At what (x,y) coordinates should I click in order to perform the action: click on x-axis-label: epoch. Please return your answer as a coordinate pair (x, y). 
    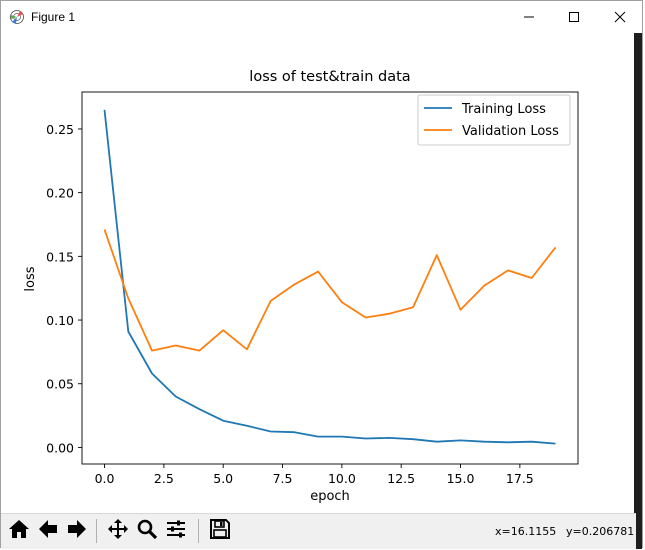
    Looking at the image, I should click on (330, 496).